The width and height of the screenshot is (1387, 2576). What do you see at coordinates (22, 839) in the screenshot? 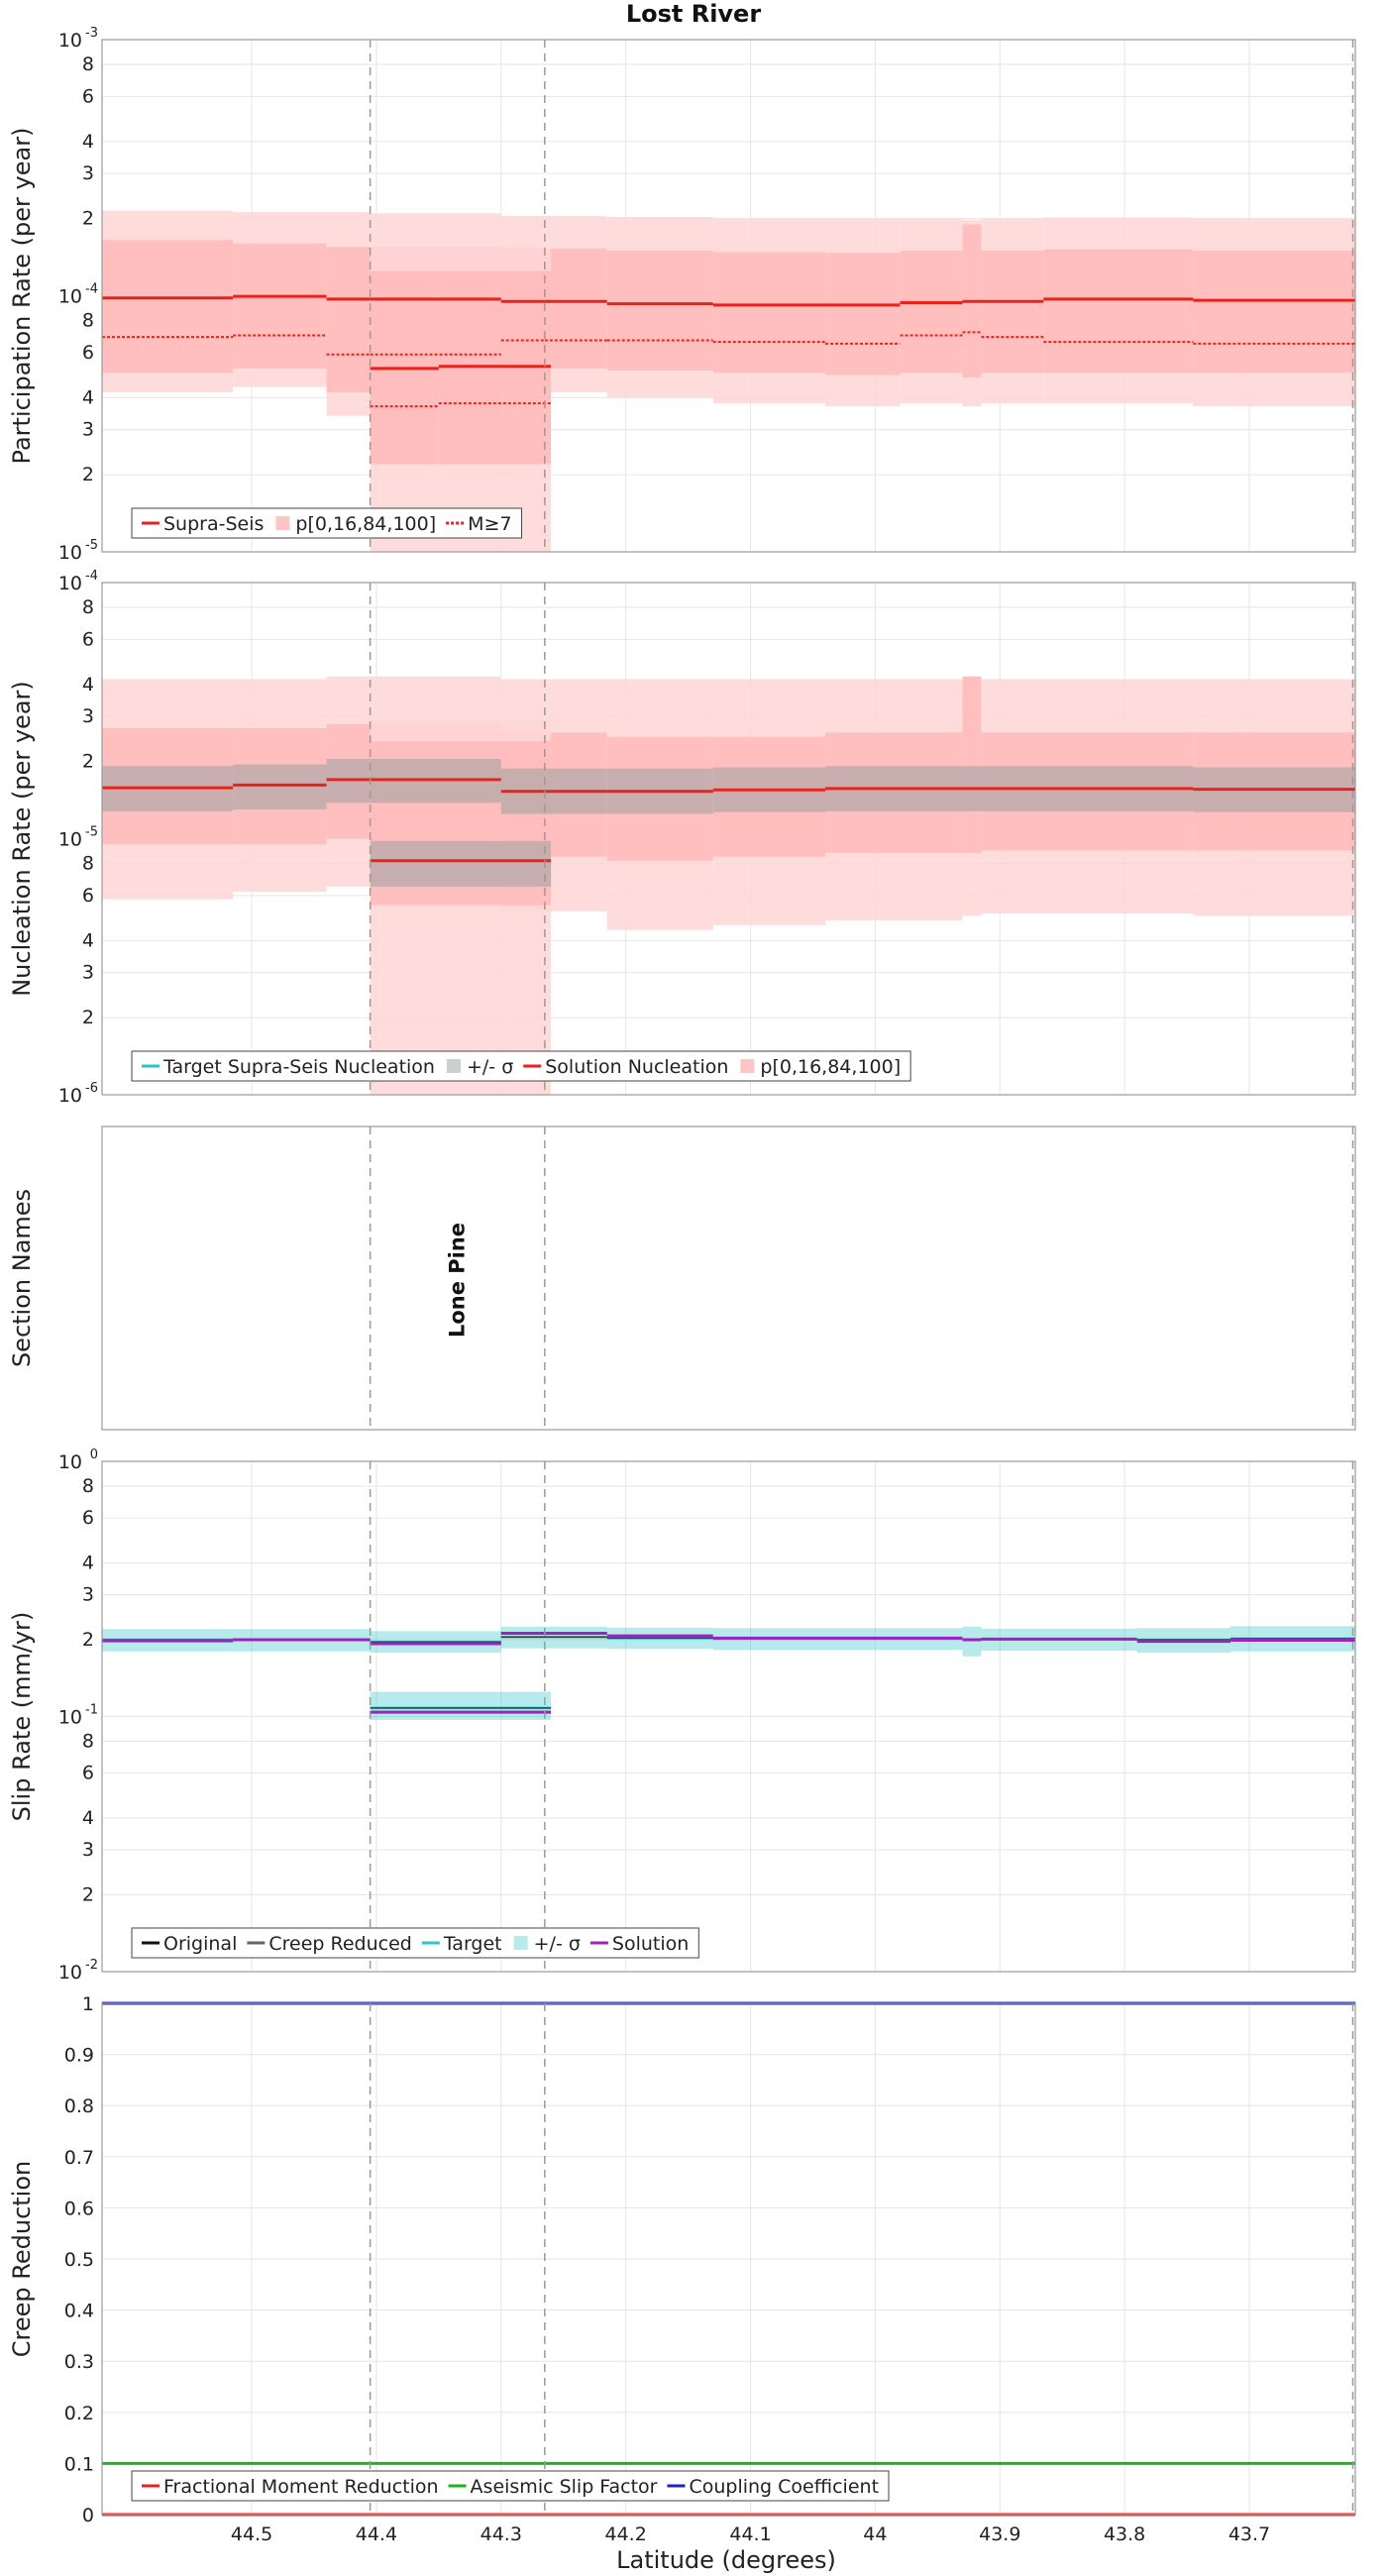
I see `y-axis-label: Nucleation Rate (per year)` at bounding box center [22, 839].